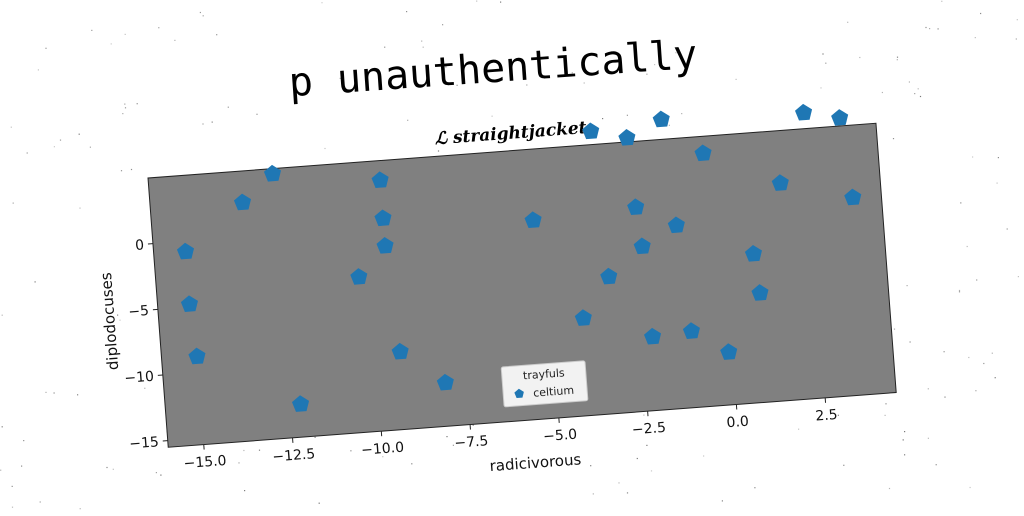 This screenshot has width=1024, height=516. I want to click on y-tick-label: −15, so click(144, 443).